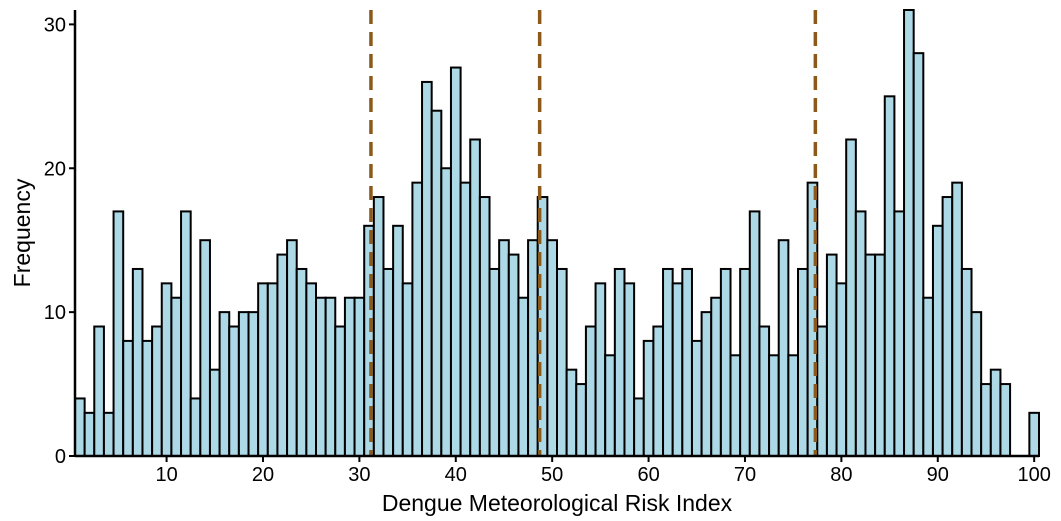  What do you see at coordinates (456, 475) in the screenshot?
I see `x-tick-label: 40` at bounding box center [456, 475].